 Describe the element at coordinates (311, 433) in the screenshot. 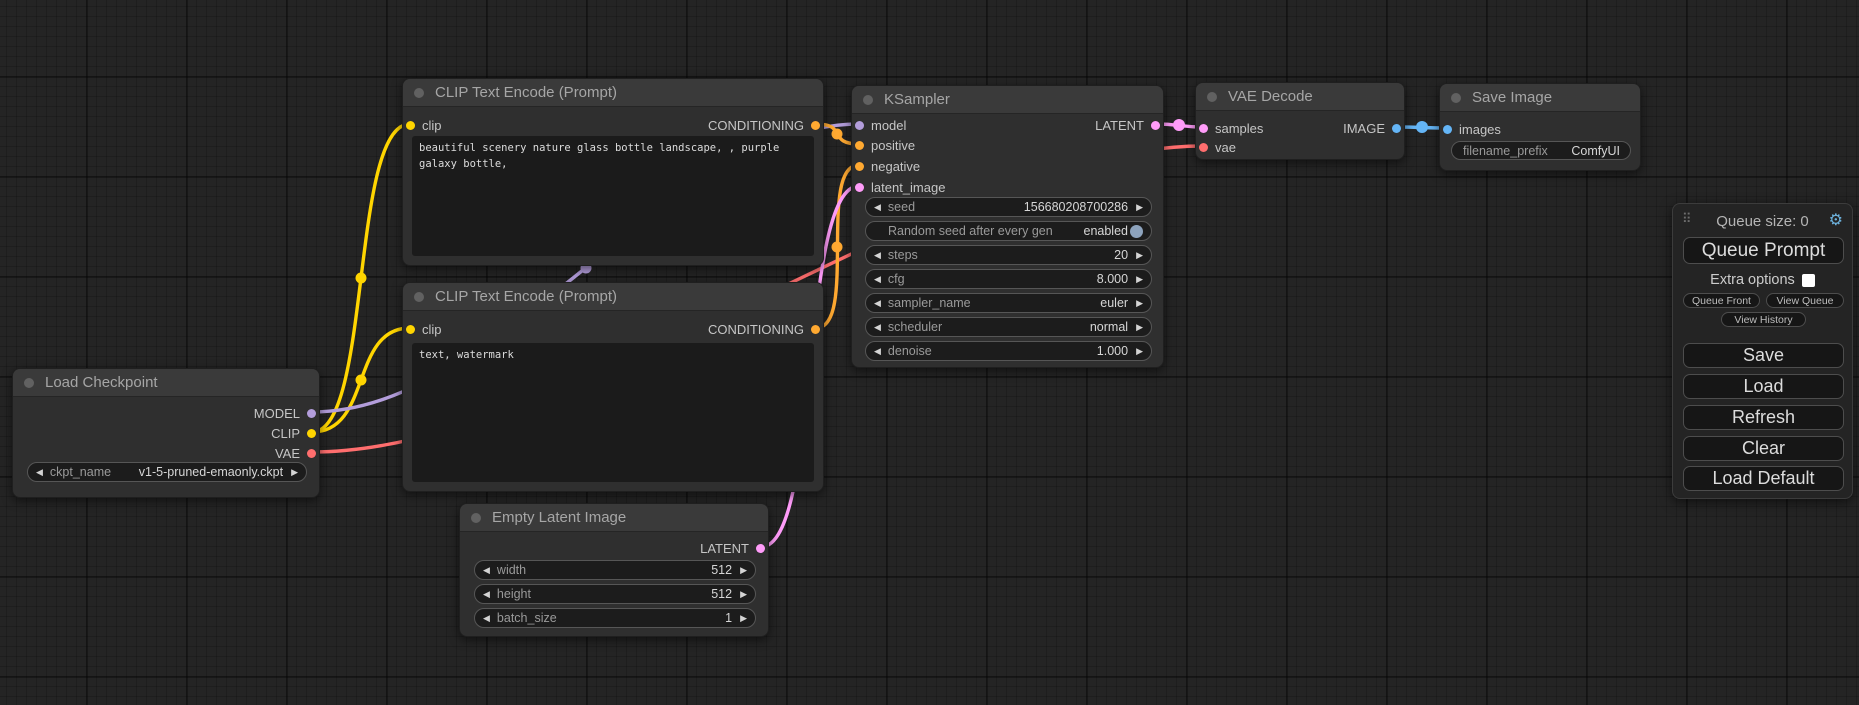

I see `output-dot-clip-icon` at that location.